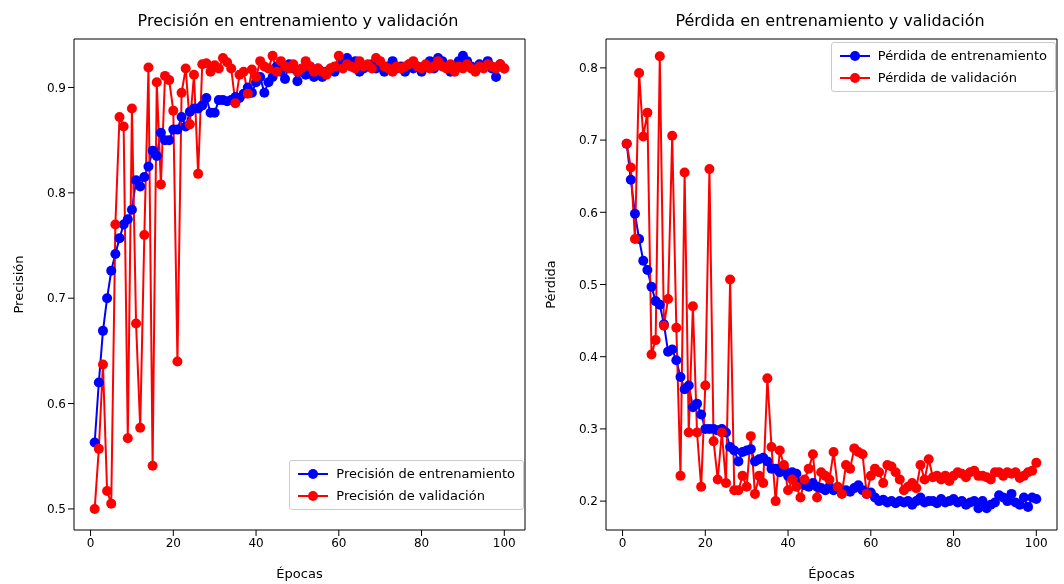  What do you see at coordinates (56, 87) in the screenshot?
I see `y-tick-label: 0.9` at bounding box center [56, 87].